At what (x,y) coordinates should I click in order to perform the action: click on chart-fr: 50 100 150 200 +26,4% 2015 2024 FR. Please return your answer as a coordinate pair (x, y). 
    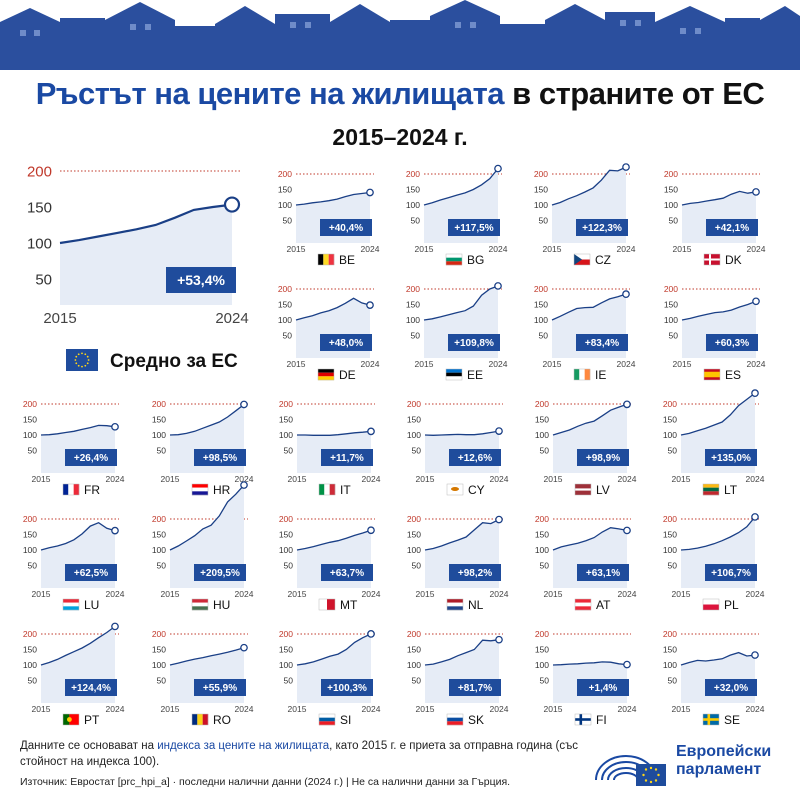
    Looking at the image, I should click on (74, 448).